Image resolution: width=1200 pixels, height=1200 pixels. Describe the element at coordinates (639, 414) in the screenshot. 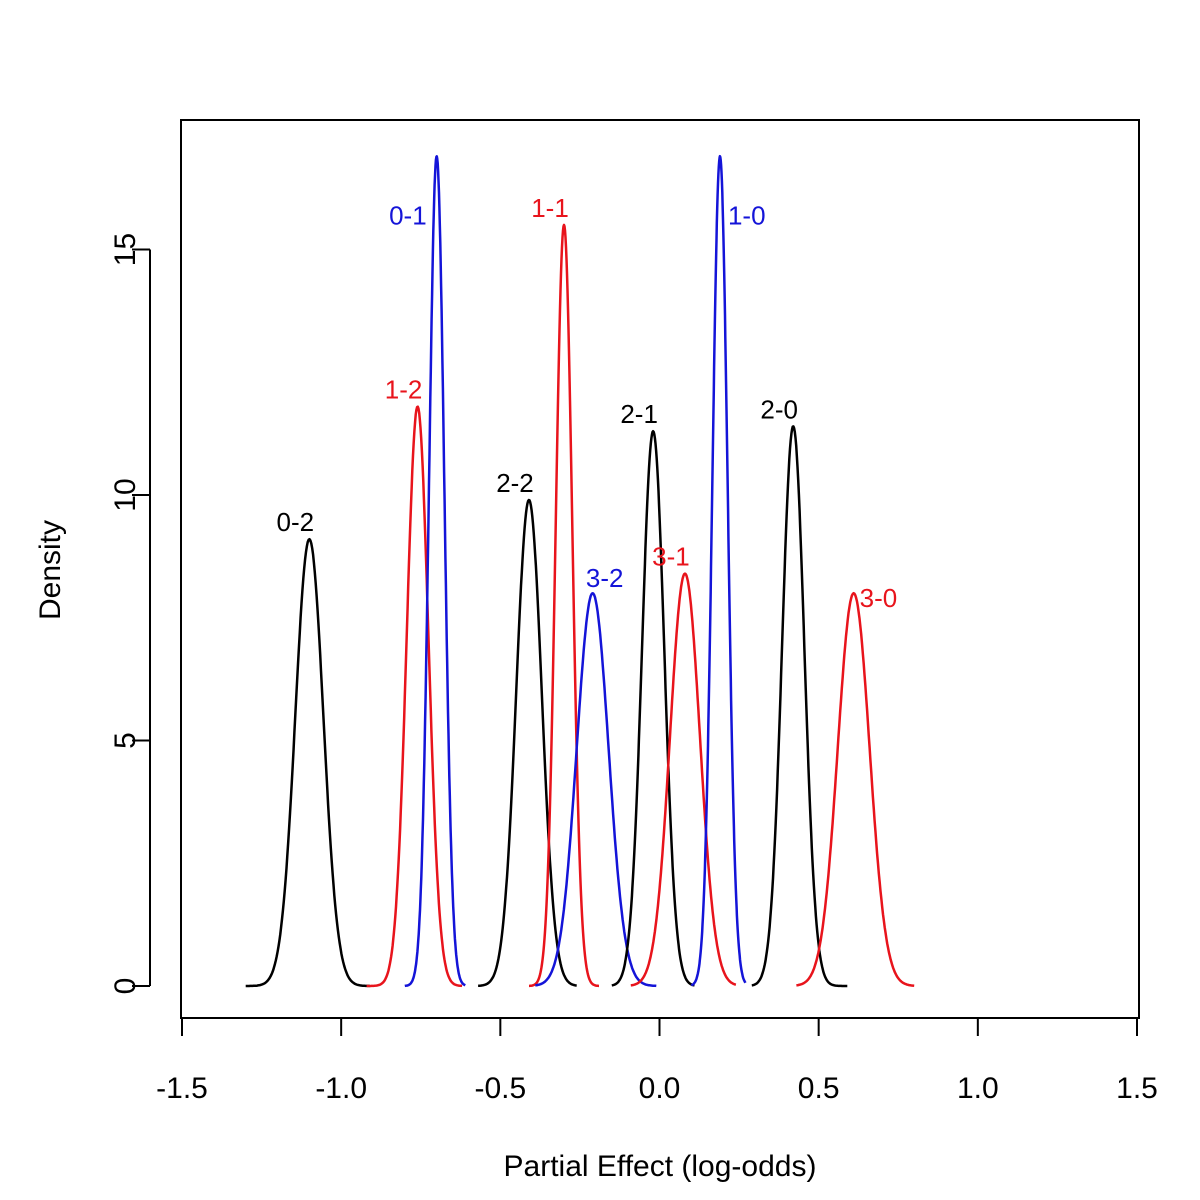

I see `peak-label-2-1: 2-1` at that location.